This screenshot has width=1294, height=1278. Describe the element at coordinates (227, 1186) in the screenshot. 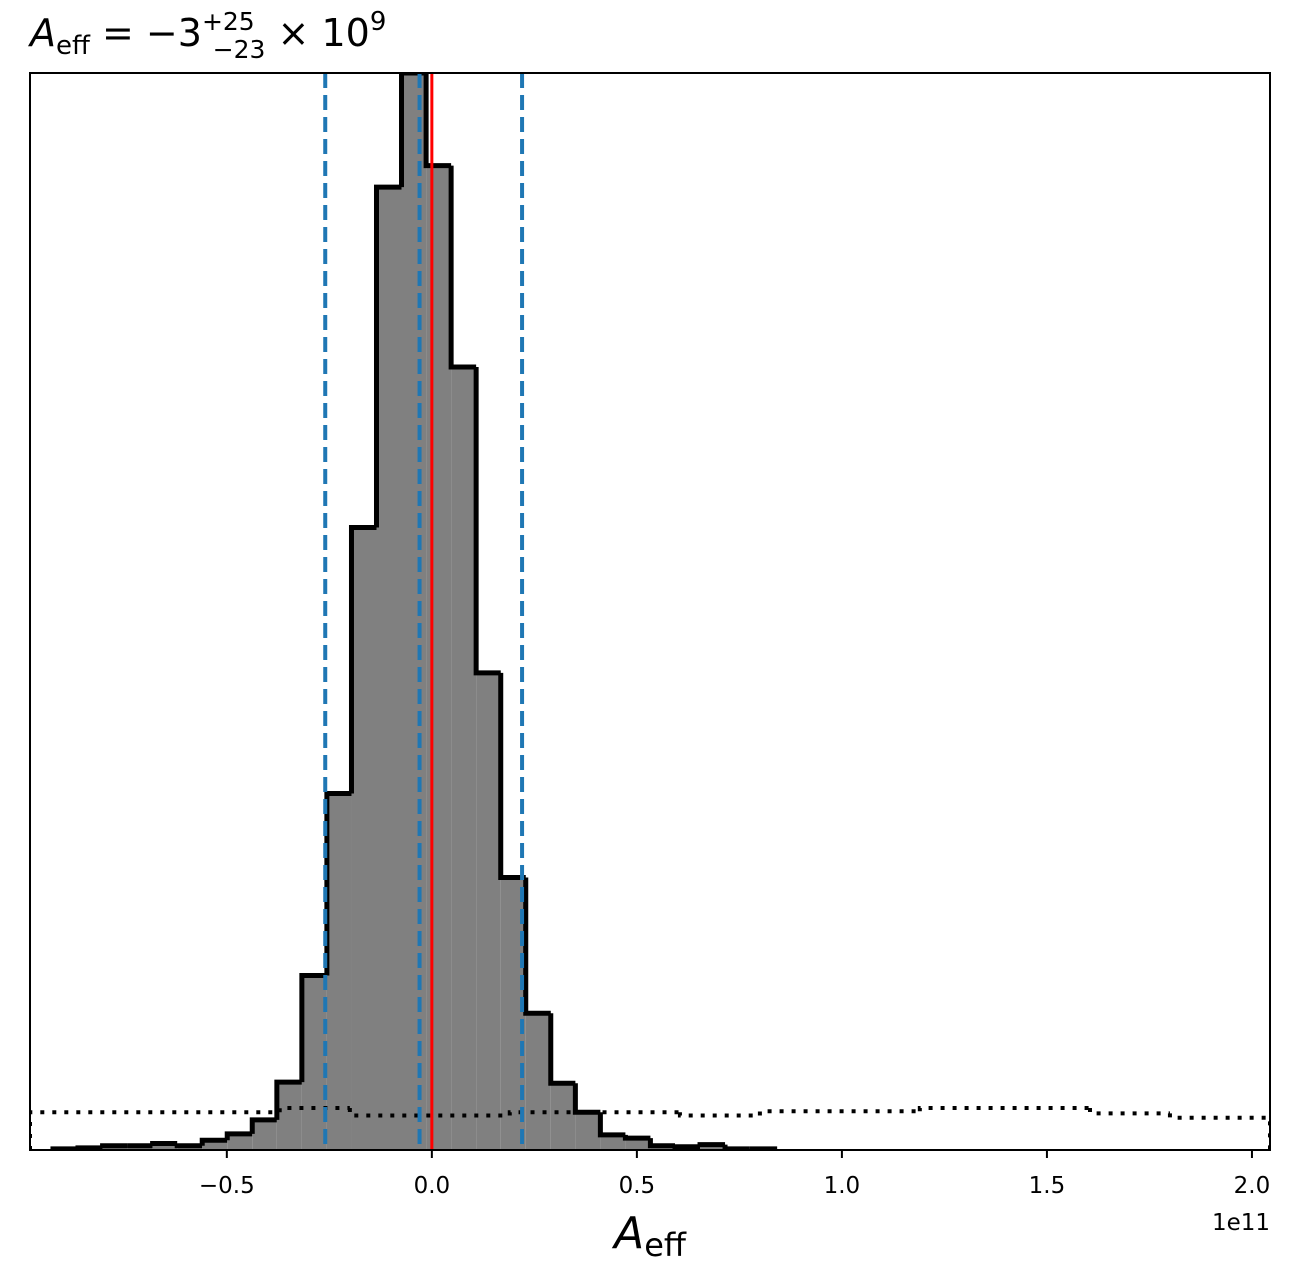

I see `x-tick-label: −0.5` at that location.